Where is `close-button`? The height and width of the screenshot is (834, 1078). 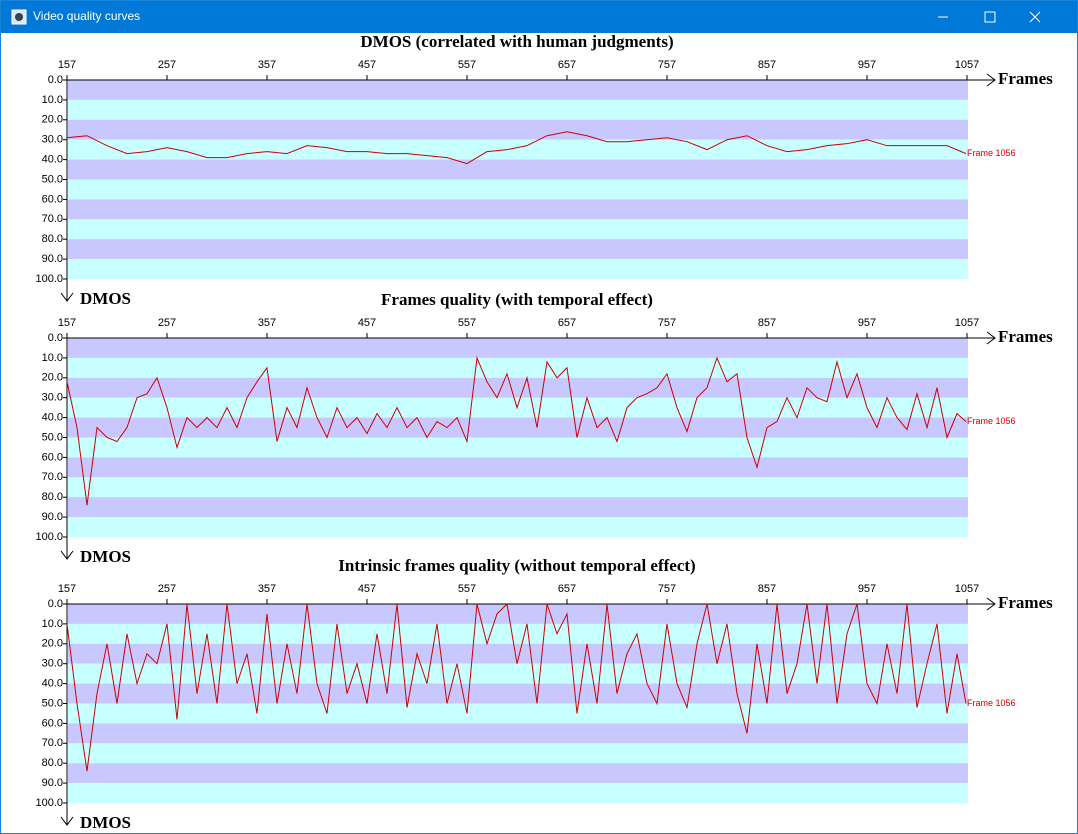
close-button is located at coordinates (1035, 17).